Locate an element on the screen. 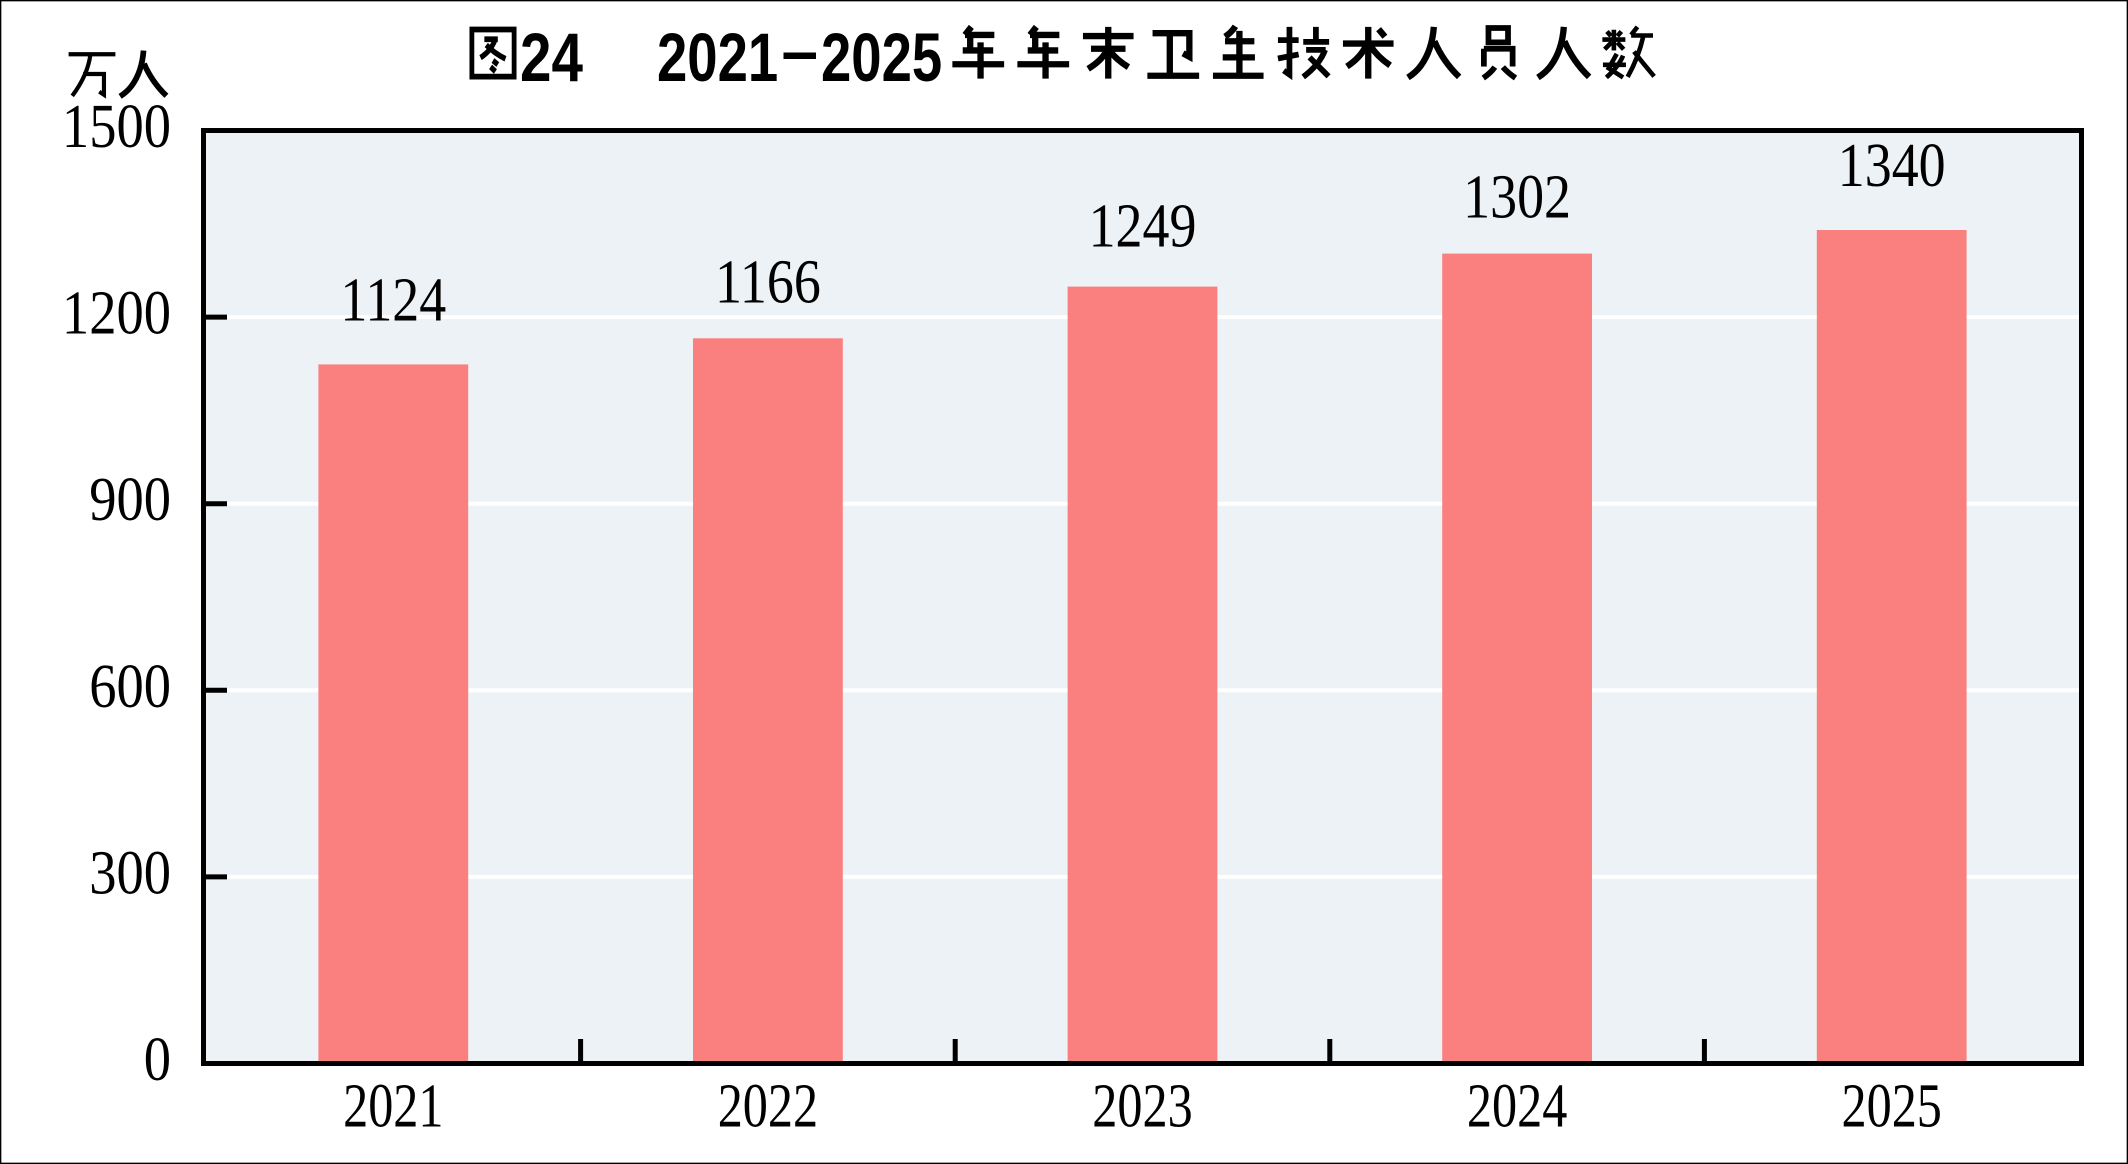 Image resolution: width=2128 pixels, height=1164 pixels. svg-text: 900 is located at coordinates (130, 499).